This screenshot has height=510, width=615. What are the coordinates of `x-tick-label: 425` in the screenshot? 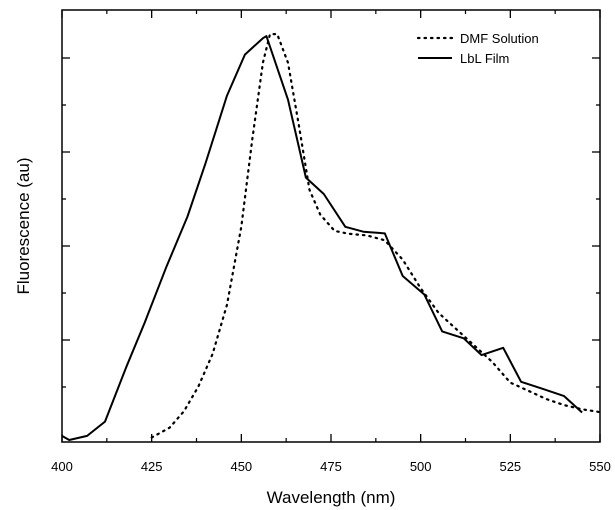 It's located at (152, 466).